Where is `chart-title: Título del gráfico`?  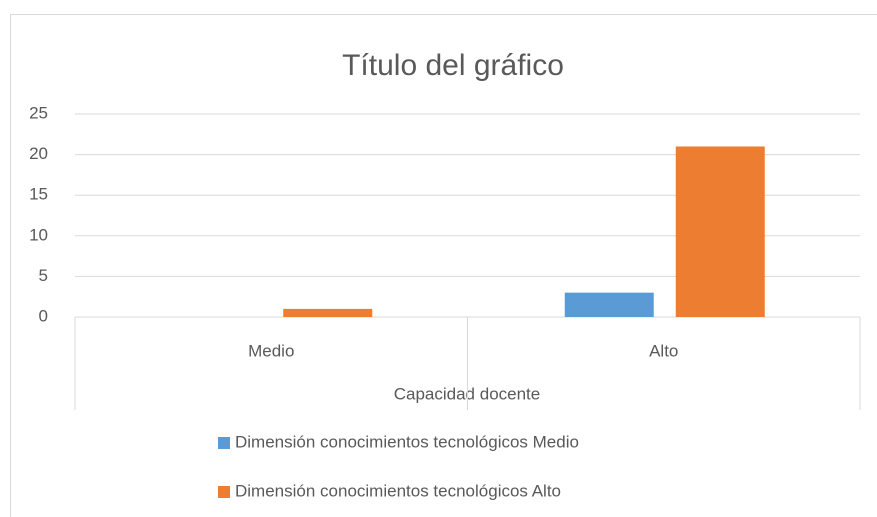
chart-title: Título del gráfico is located at coordinates (453, 65).